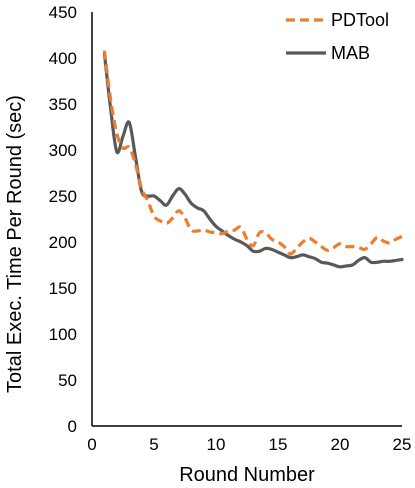 This screenshot has width=415, height=488. What do you see at coordinates (67, 380) in the screenshot?
I see `y-tick-label: 50` at bounding box center [67, 380].